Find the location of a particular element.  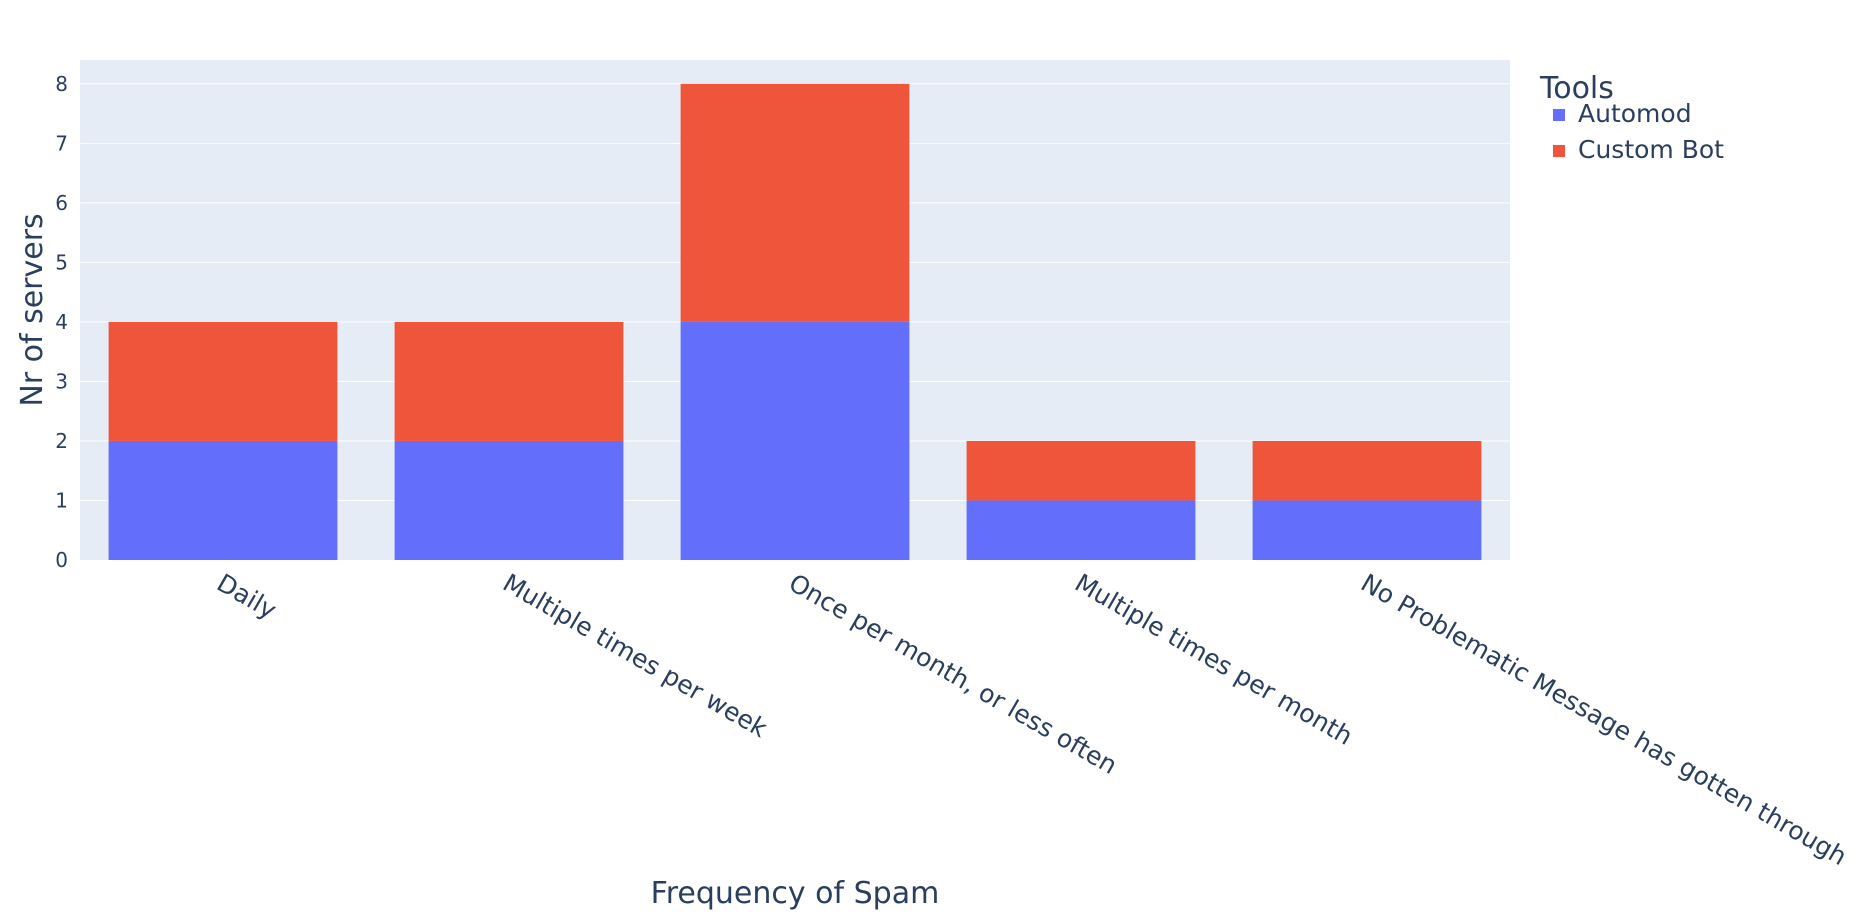

legend-title: Tools is located at coordinates (1576, 88).